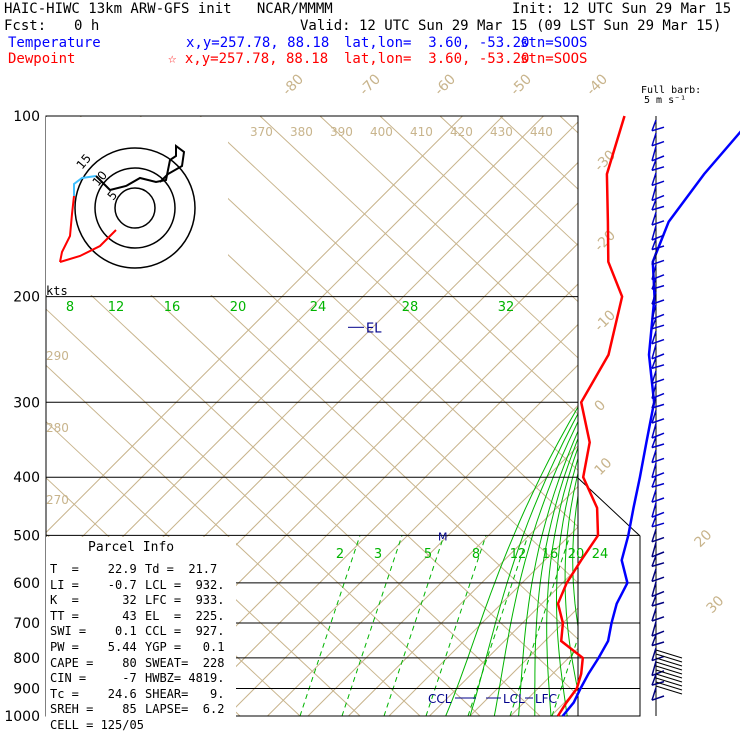 The image size is (740, 740). What do you see at coordinates (521, 84) in the screenshot?
I see `isotherm-label: -50` at bounding box center [521, 84].